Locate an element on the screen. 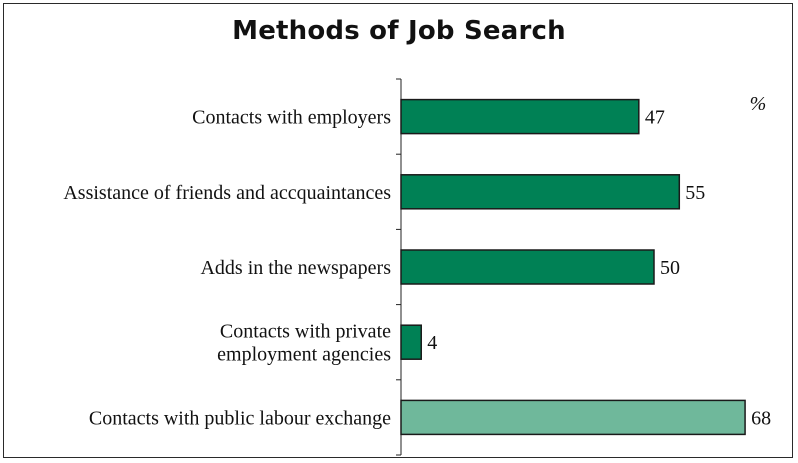  bar-value-label: 47 is located at coordinates (655, 118).